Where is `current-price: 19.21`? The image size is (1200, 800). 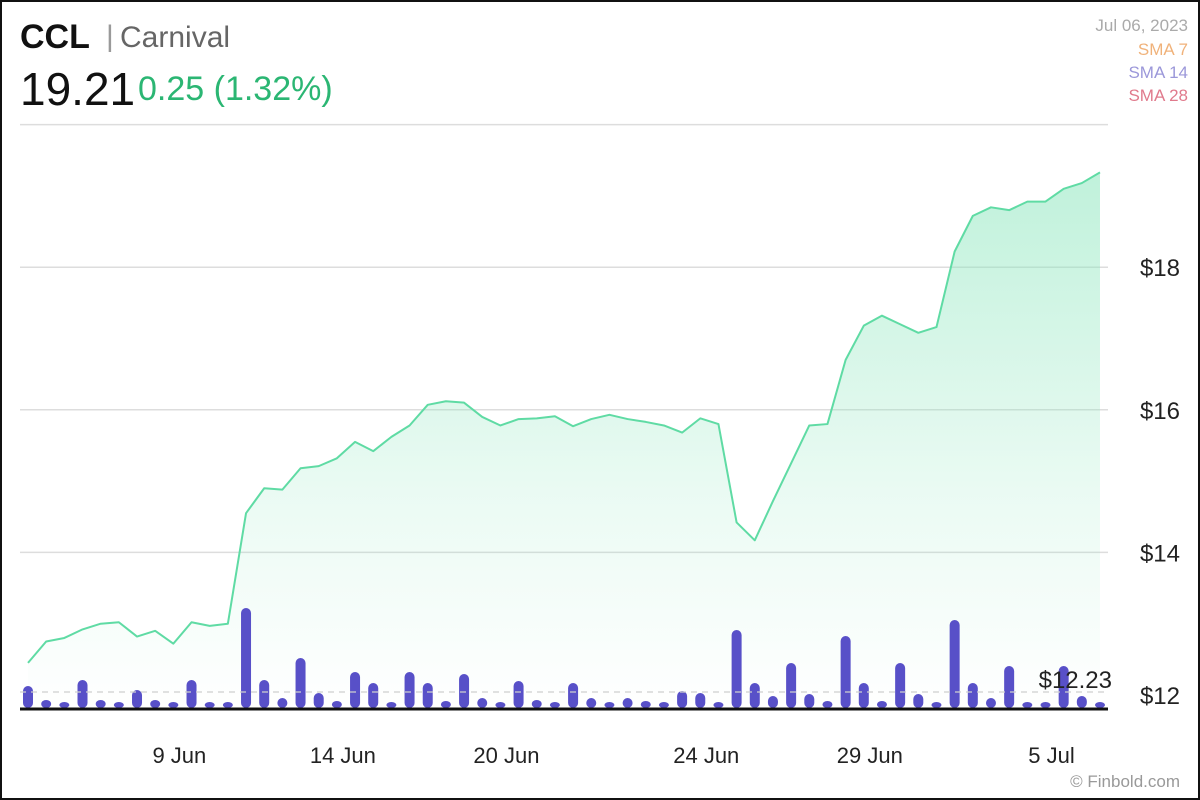 current-price: 19.21 is located at coordinates (78, 89).